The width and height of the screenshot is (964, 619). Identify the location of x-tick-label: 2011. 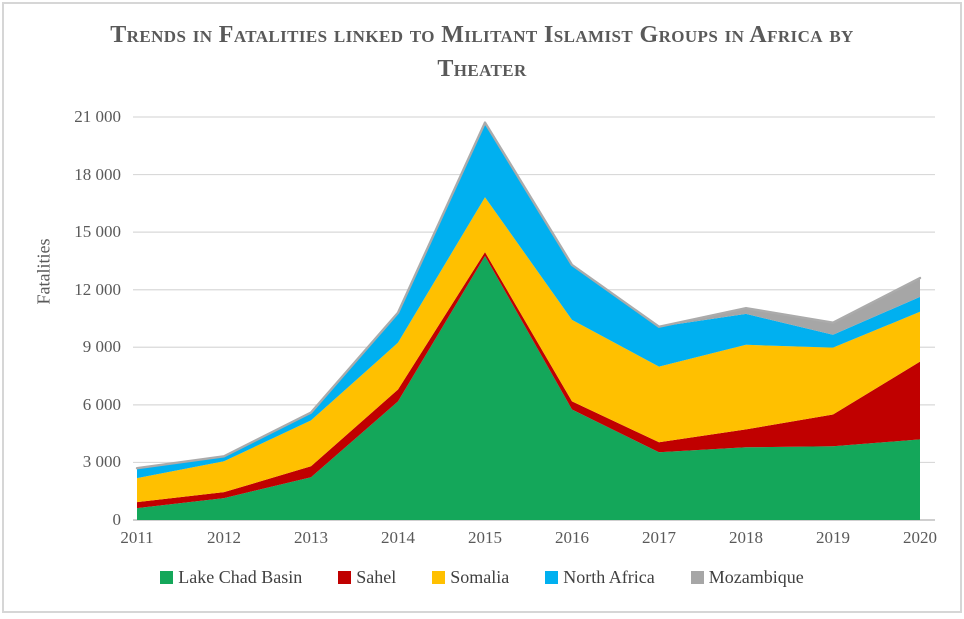
(137, 537).